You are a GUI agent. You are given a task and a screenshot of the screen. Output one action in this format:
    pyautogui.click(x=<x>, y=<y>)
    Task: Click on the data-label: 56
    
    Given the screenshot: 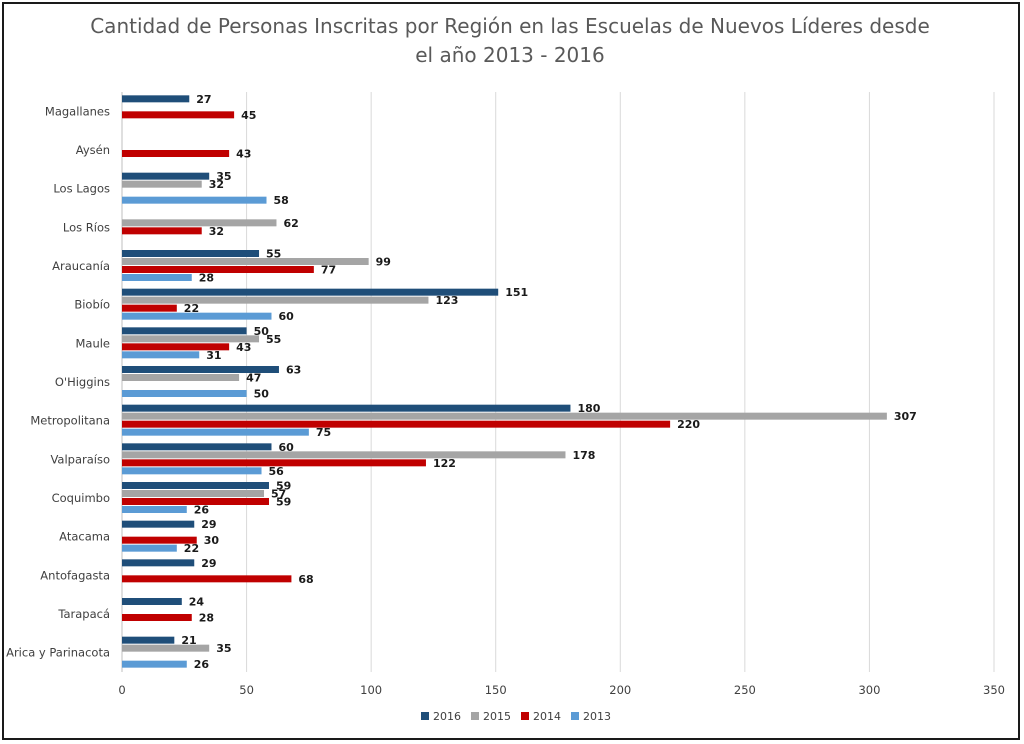 What is the action you would take?
    pyautogui.click(x=277, y=471)
    